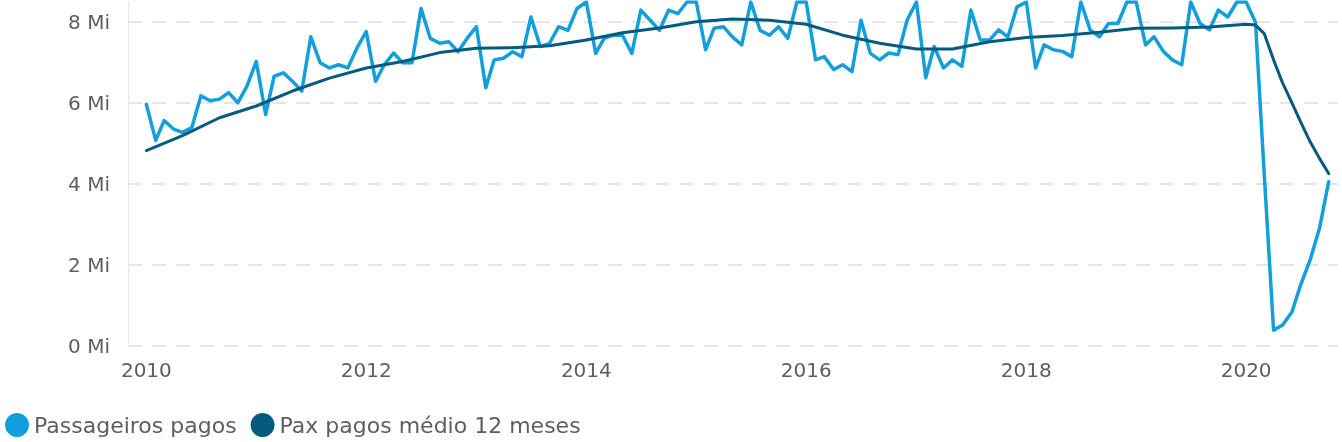 This screenshot has width=1342, height=442. I want to click on y-tick-label: 0 Mi, so click(89, 346).